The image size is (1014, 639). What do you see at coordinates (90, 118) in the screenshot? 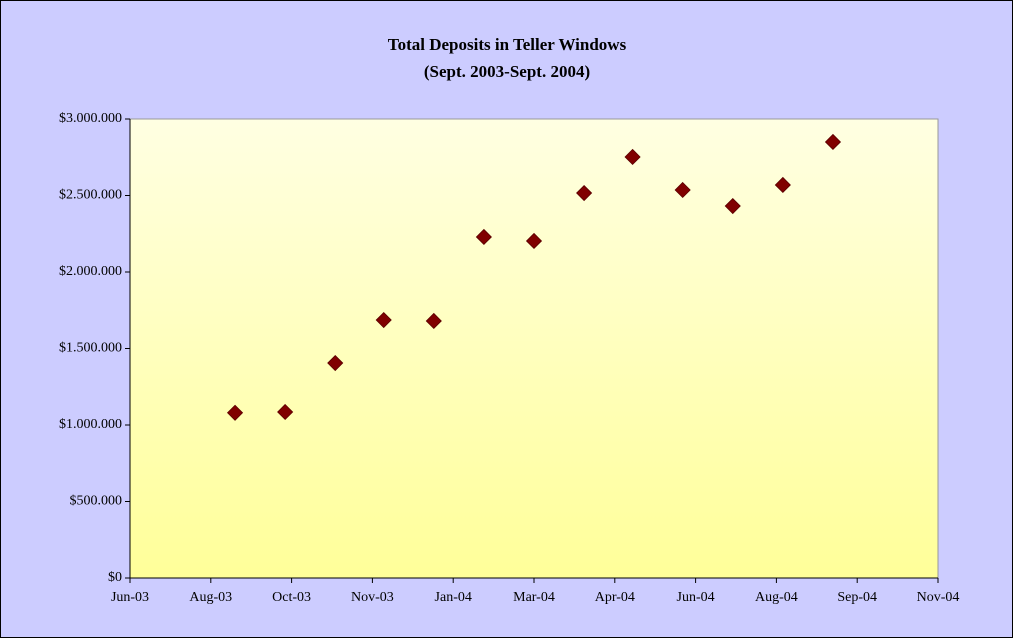
I see `y-tick-label: $3.000.000` at bounding box center [90, 118].